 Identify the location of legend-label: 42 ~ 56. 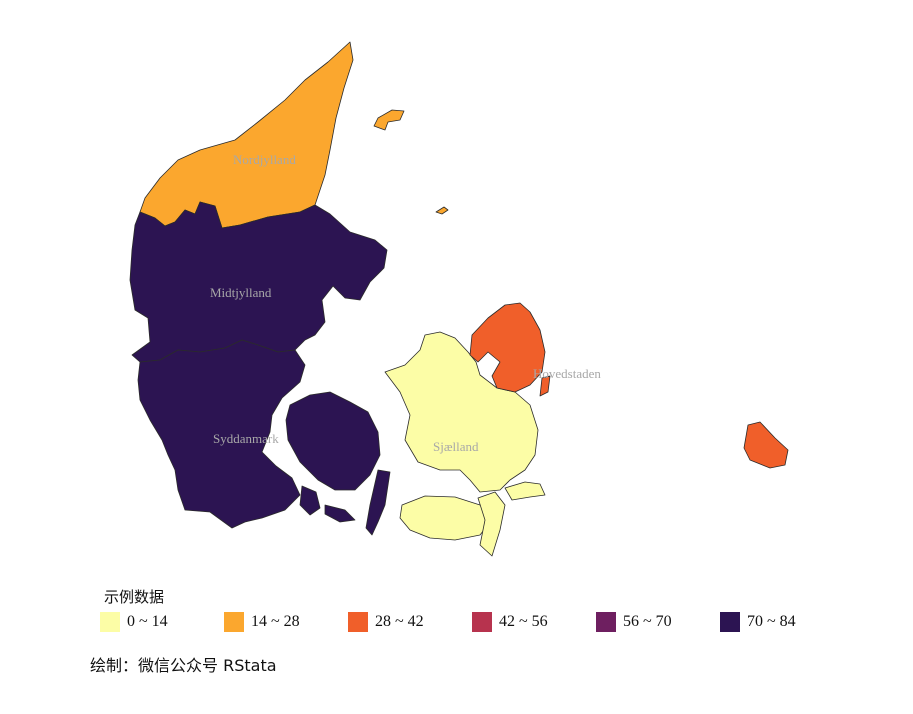
(523, 621).